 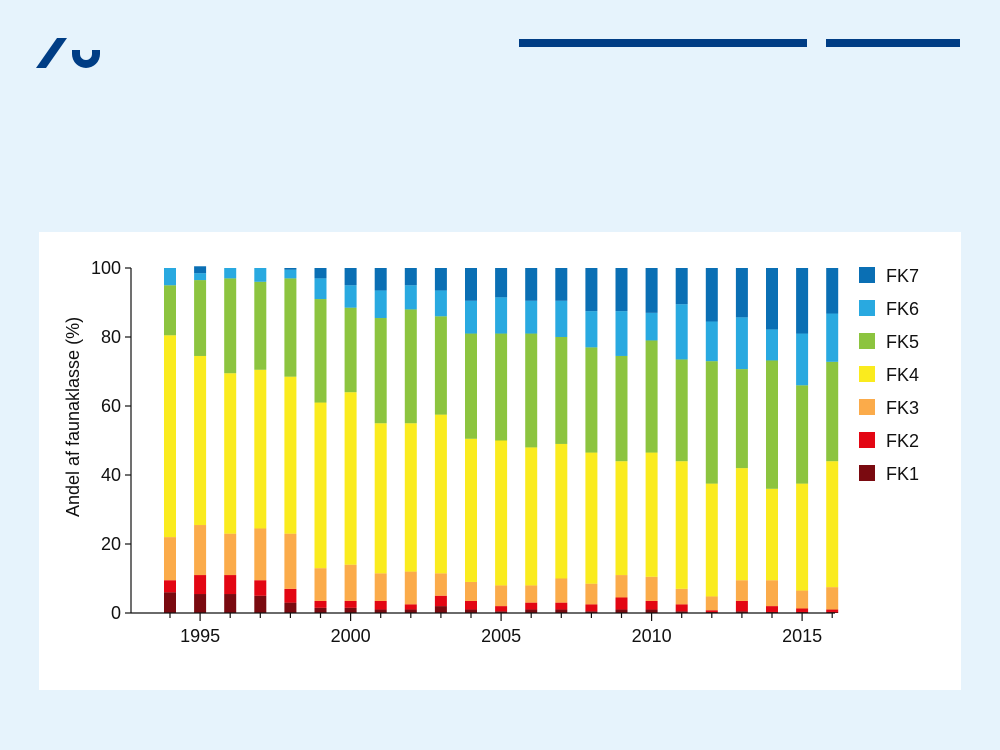 I want to click on bar-segment-fk7-1999, so click(x=320, y=273).